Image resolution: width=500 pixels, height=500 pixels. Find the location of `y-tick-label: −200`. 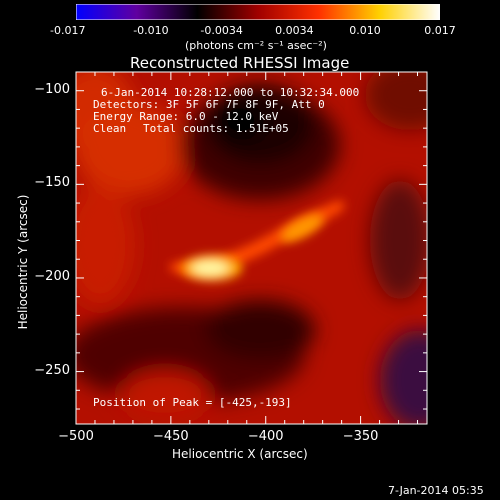

y-tick-label: −200 is located at coordinates (52, 276).